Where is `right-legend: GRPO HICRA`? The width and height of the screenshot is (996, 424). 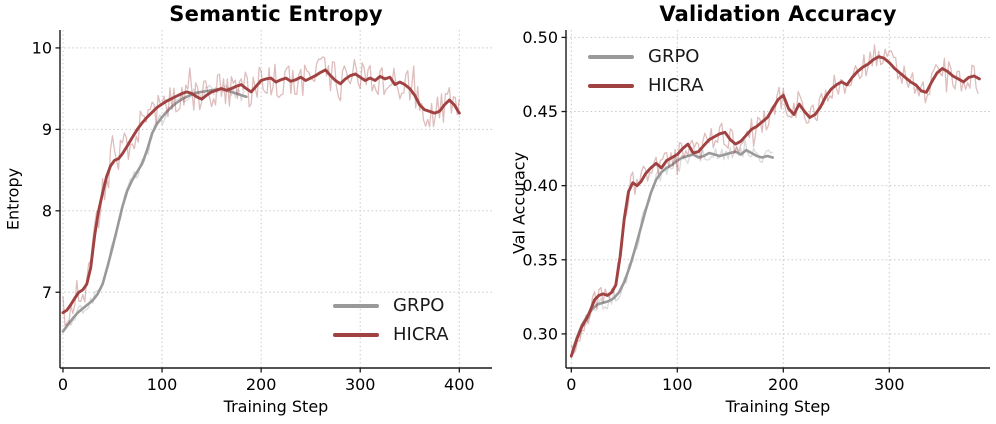 right-legend: GRPO HICRA is located at coordinates (646, 71).